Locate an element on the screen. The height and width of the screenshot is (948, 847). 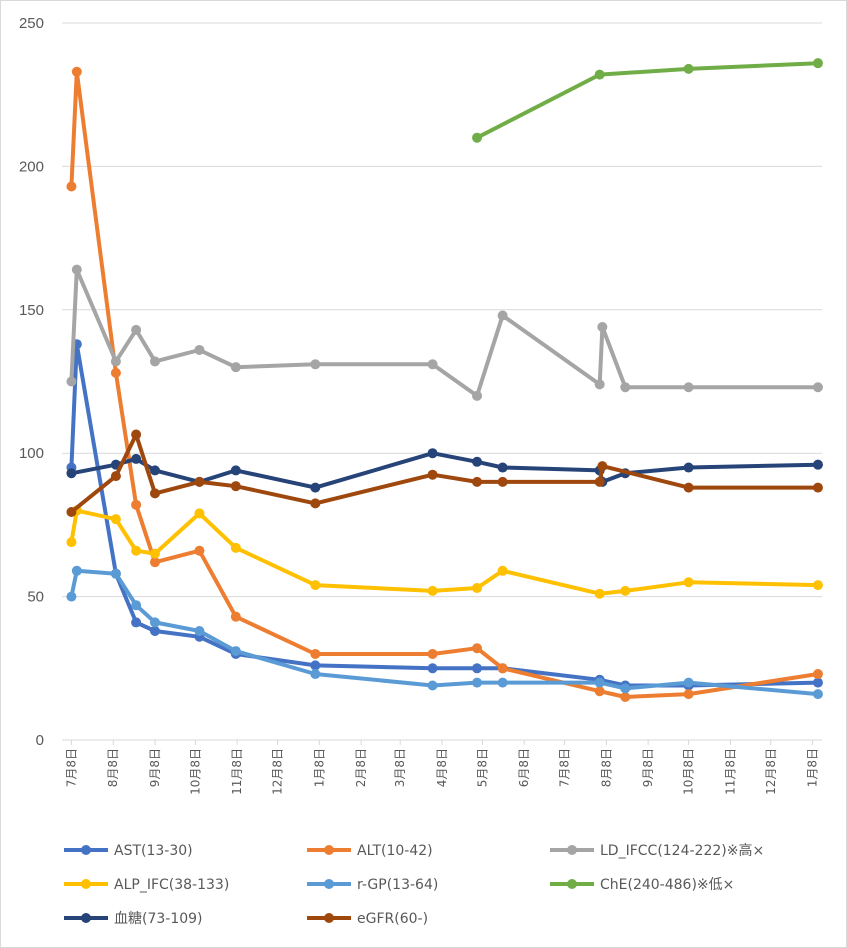
legend-item: r-GP(13-64) is located at coordinates (372, 885).